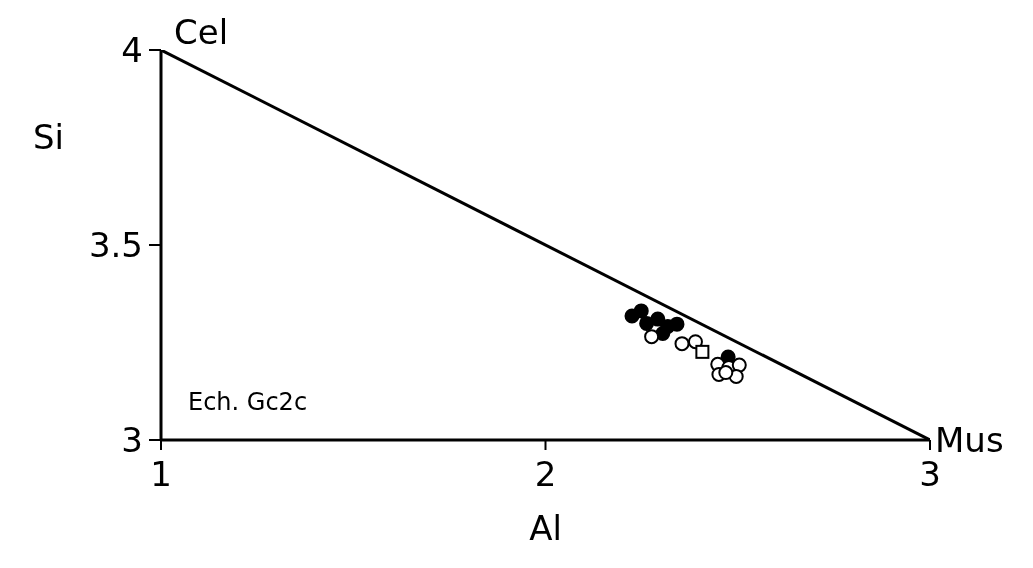 Image resolution: width=1033 pixels, height=568 pixels. Describe the element at coordinates (545, 528) in the screenshot. I see `x-axis-title: Al` at that location.